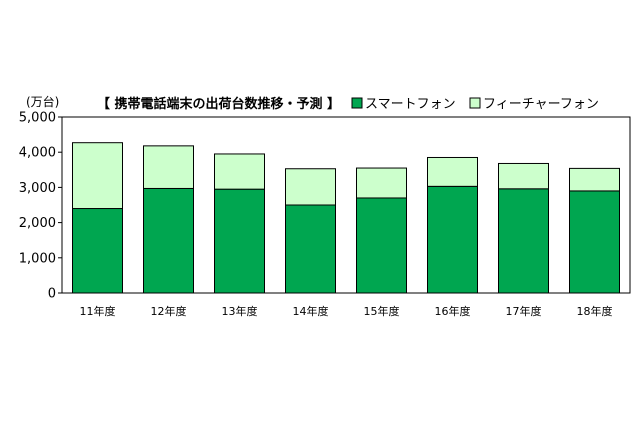  Describe the element at coordinates (98, 311) in the screenshot. I see `x-tick-label: 11年度` at that location.